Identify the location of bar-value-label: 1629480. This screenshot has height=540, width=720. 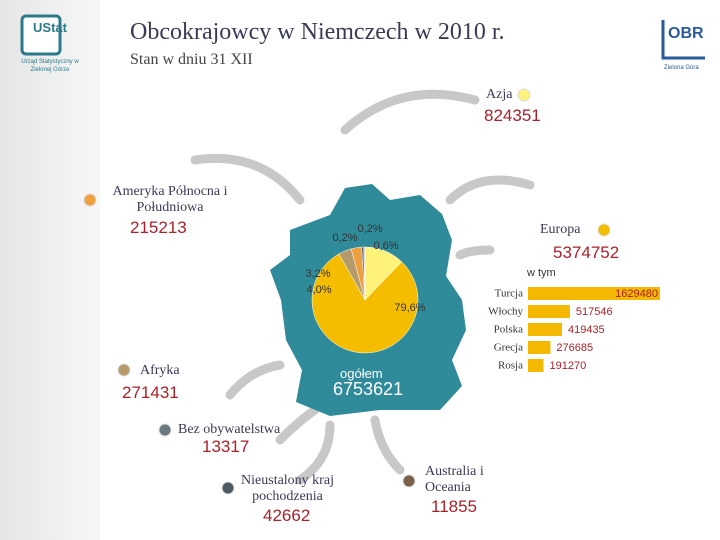
(636, 294).